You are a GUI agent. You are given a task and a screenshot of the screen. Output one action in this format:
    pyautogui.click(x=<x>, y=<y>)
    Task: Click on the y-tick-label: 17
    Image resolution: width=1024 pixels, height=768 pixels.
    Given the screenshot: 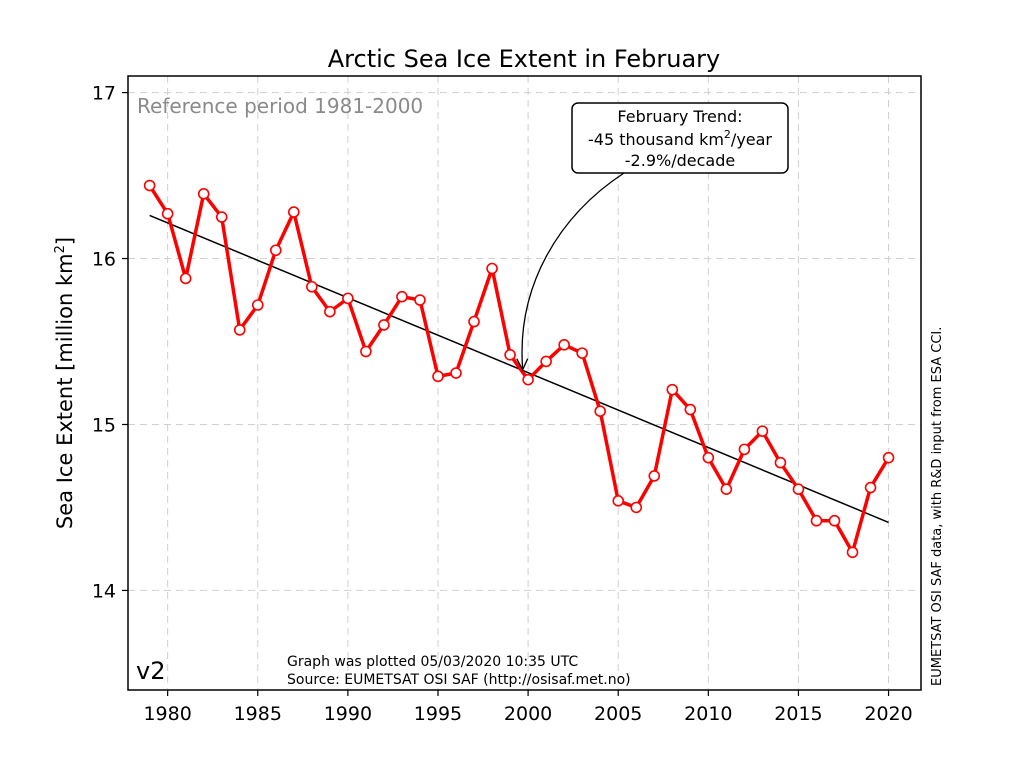 What is the action you would take?
    pyautogui.click(x=104, y=94)
    